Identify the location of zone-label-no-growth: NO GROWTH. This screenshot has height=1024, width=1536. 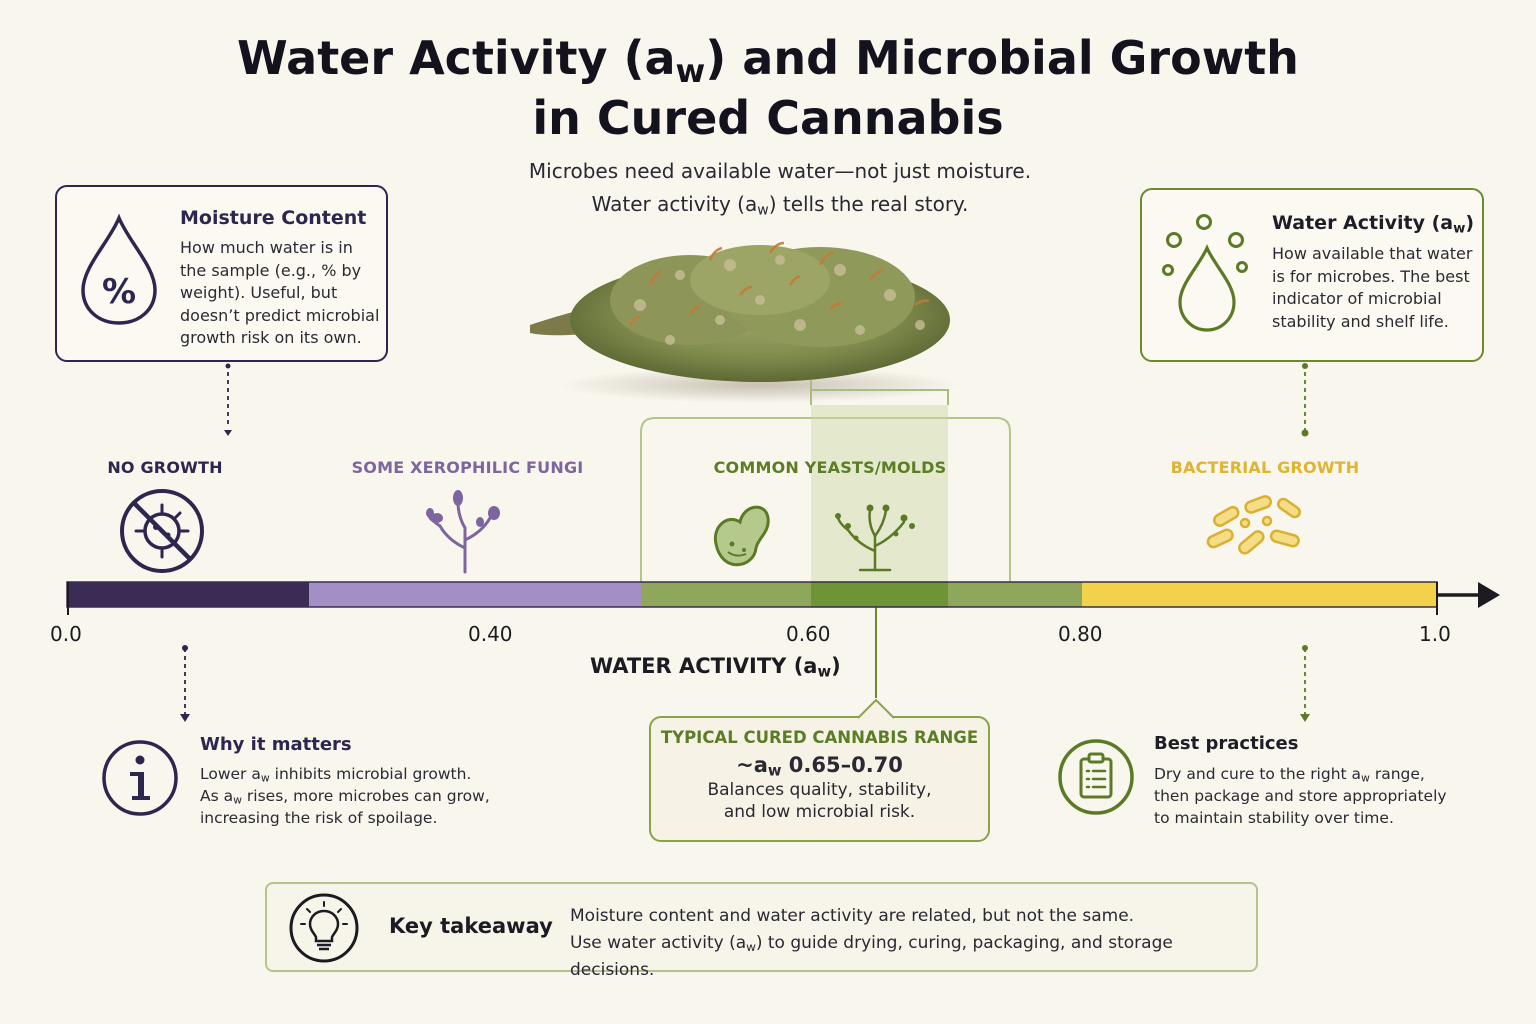
(165, 467).